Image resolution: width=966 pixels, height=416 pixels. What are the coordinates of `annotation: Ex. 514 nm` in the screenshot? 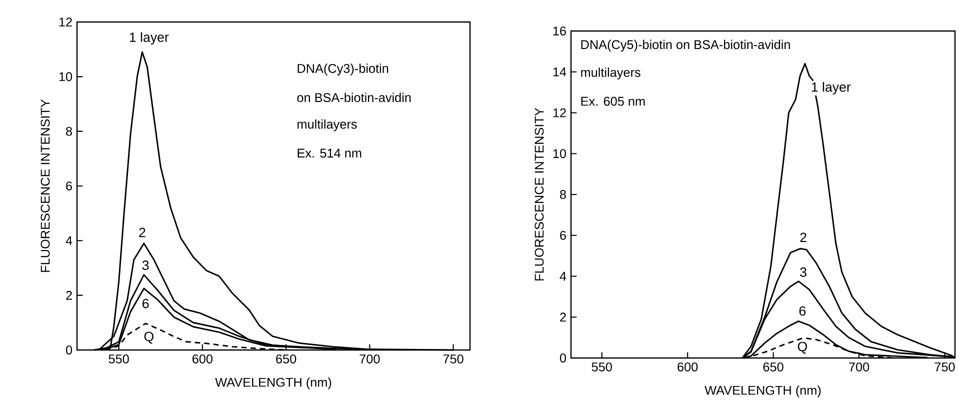 It's located at (330, 153).